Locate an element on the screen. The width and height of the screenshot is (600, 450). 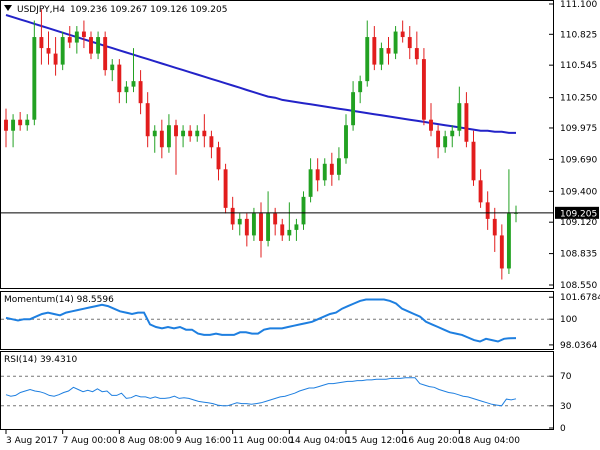
time-tick-label: 8 Aug 08:00 is located at coordinates (146, 441).